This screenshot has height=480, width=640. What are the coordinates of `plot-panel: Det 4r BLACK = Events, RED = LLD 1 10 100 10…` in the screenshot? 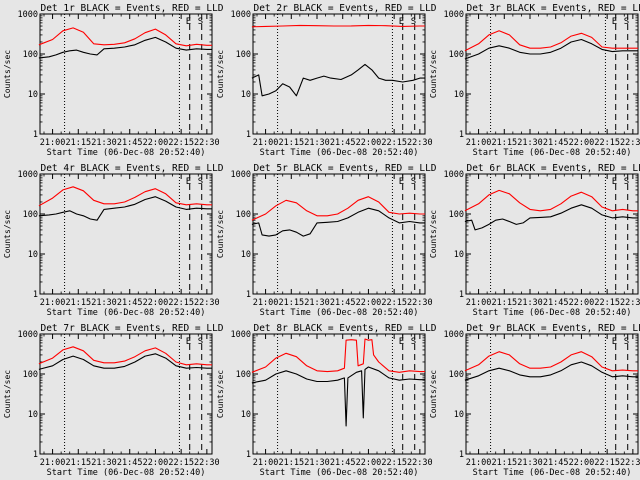 It's located at (113, 240).